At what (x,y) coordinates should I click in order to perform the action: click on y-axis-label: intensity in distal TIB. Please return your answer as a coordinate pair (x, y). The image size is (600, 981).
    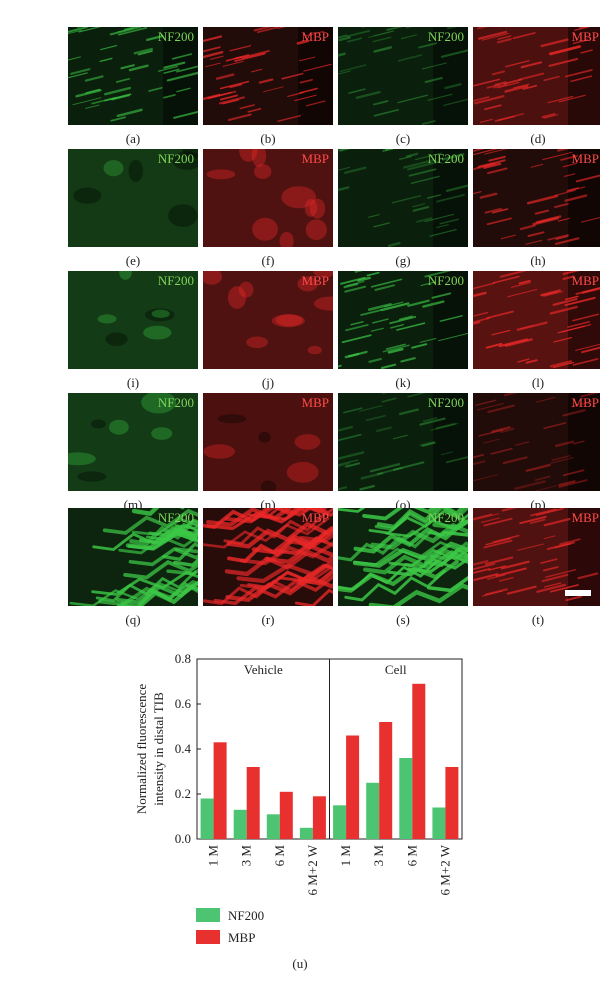
    Looking at the image, I should click on (158, 749).